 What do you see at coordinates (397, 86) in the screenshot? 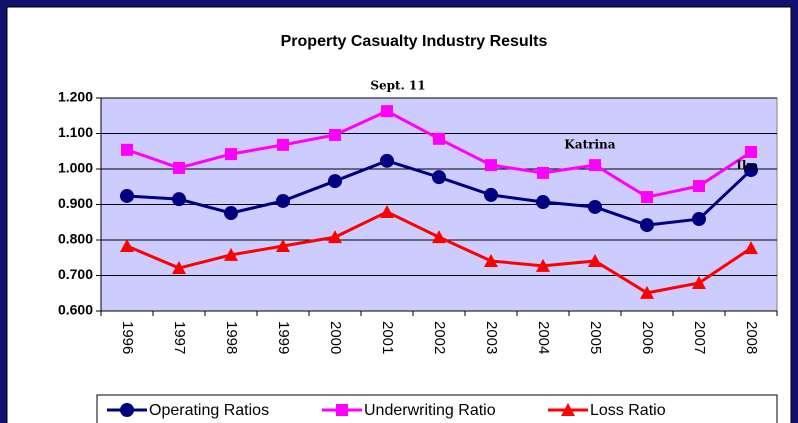
I see `annotation: Sept. 11` at bounding box center [397, 86].